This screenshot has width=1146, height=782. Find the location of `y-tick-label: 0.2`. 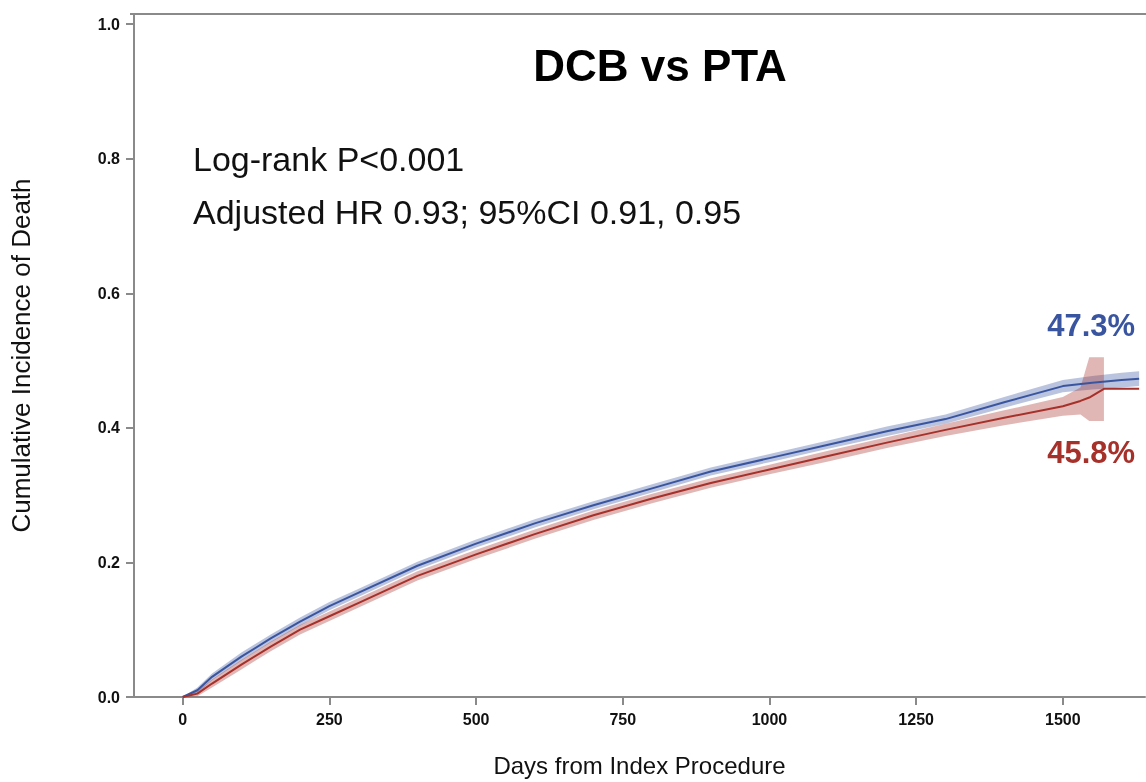

y-tick-label: 0.2 is located at coordinates (109, 562).